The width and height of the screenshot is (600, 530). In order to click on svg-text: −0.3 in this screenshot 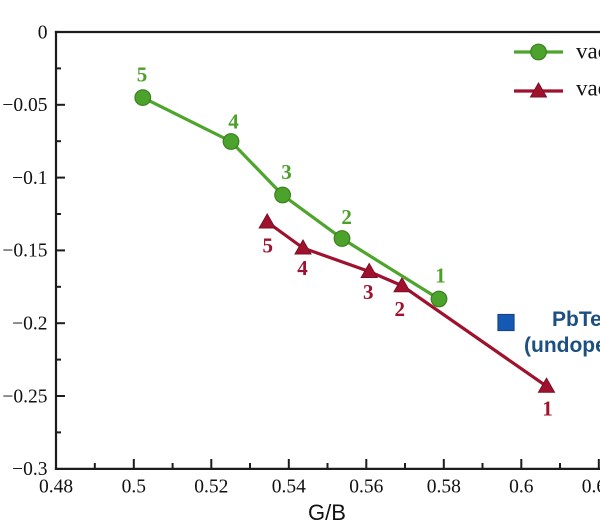, I will do `click(29, 469)`.